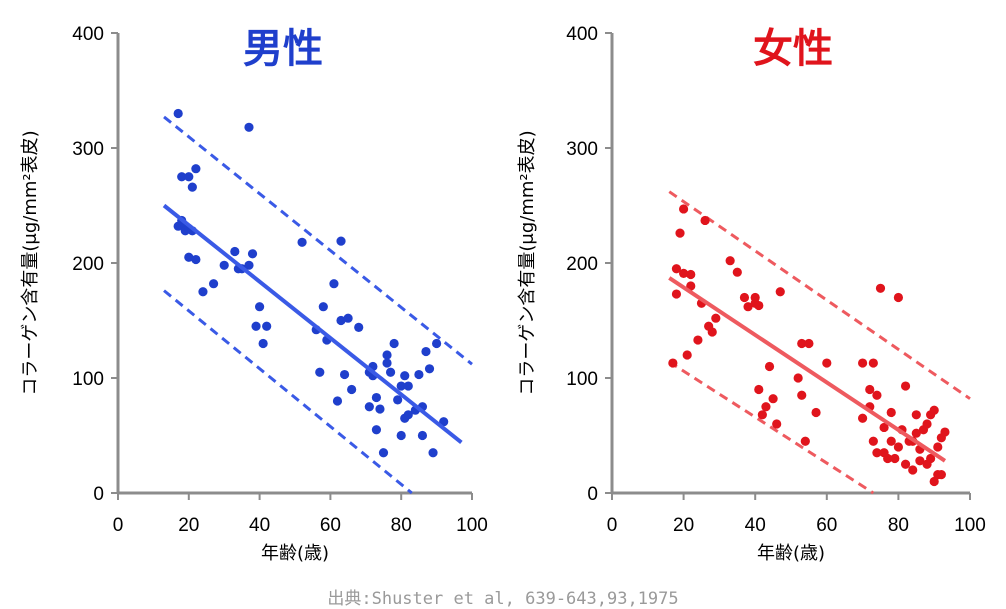 This screenshot has width=1006, height=609. Describe the element at coordinates (288, 392) in the screenshot. I see `lower-band-line` at that location.